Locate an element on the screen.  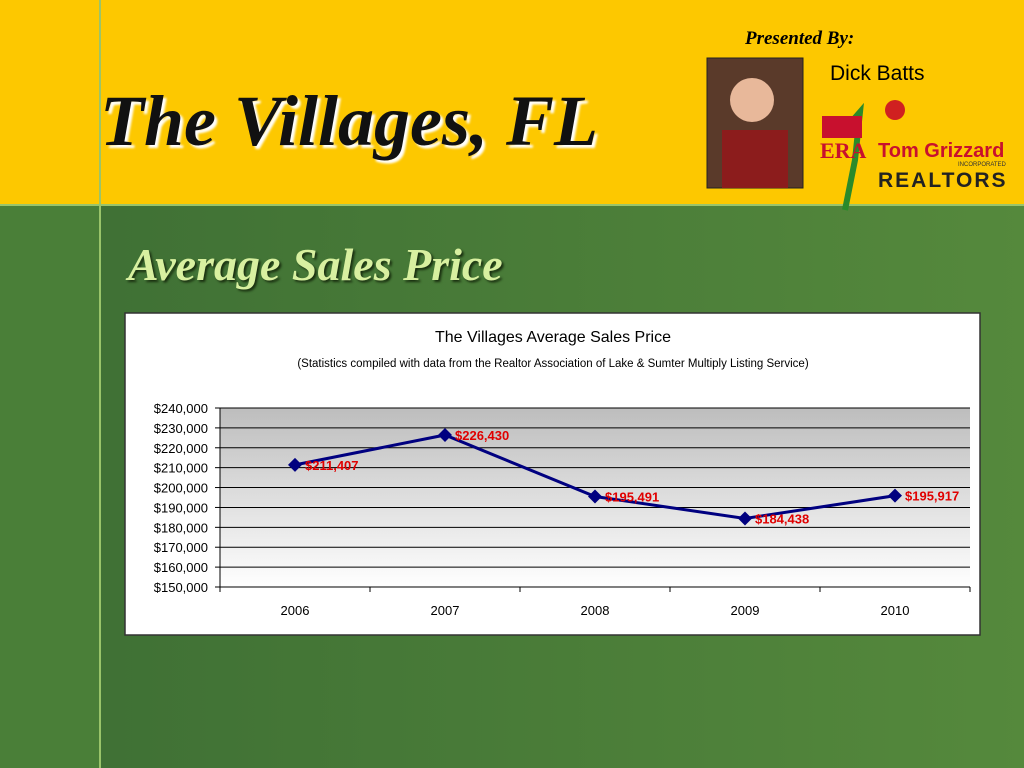
left-strip is located at coordinates (50, 486).